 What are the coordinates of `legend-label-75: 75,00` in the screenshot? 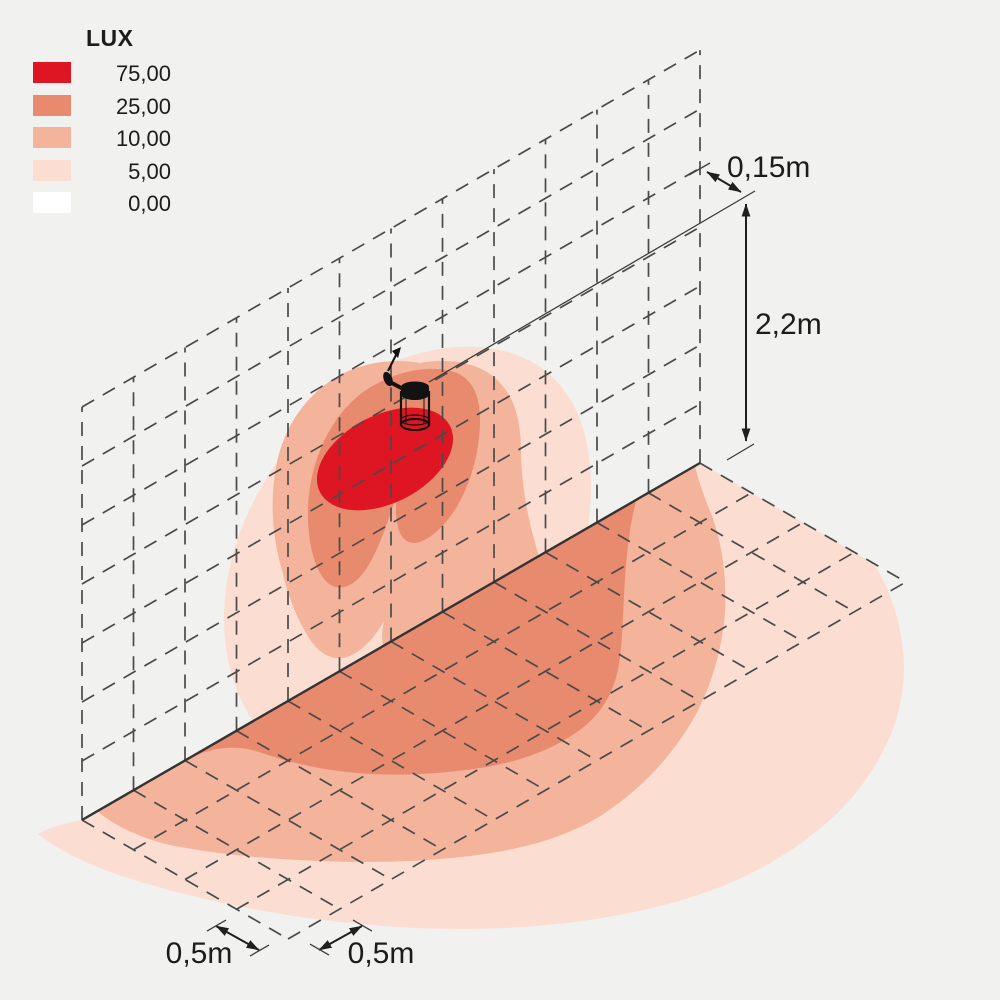 It's located at (143, 73).